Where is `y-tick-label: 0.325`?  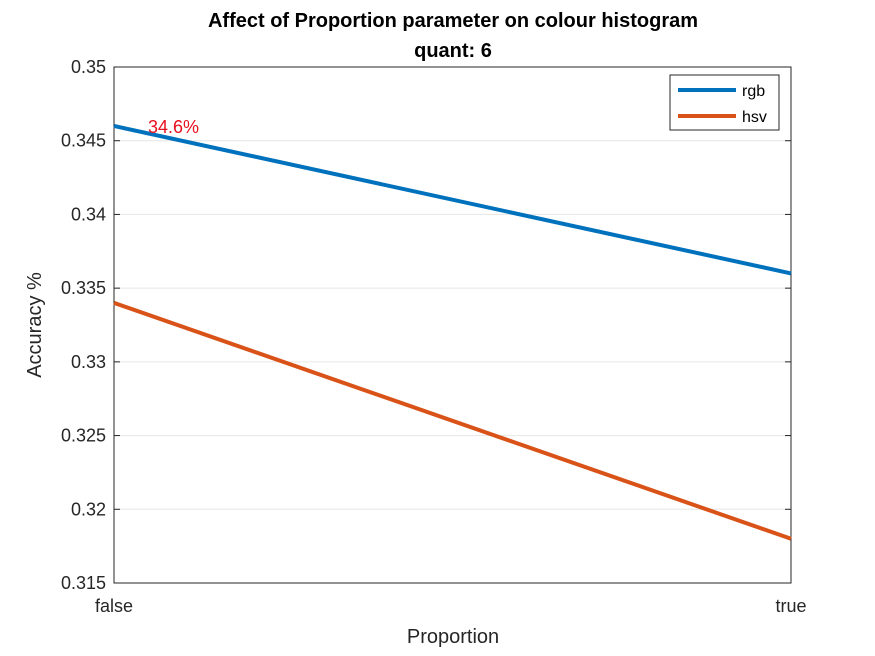
y-tick-label: 0.325 is located at coordinates (83, 436).